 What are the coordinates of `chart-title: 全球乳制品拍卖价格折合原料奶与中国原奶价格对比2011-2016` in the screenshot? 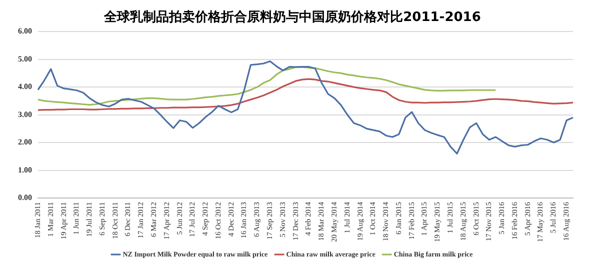 It's located at (292, 17).